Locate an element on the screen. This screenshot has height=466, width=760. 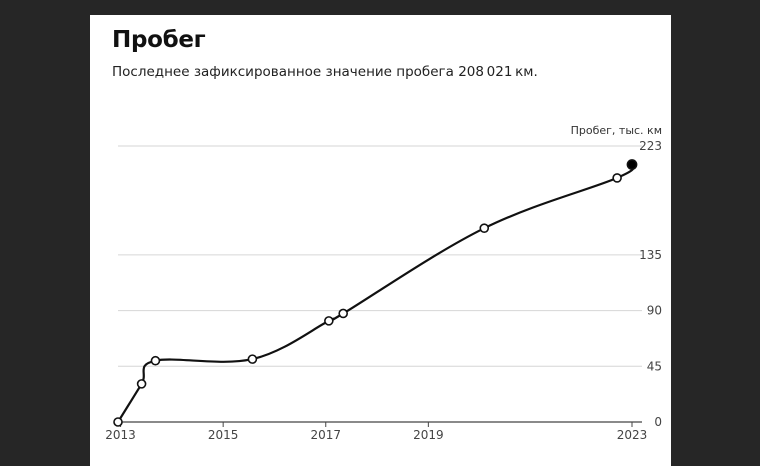
latest-data-point is located at coordinates (632, 164).